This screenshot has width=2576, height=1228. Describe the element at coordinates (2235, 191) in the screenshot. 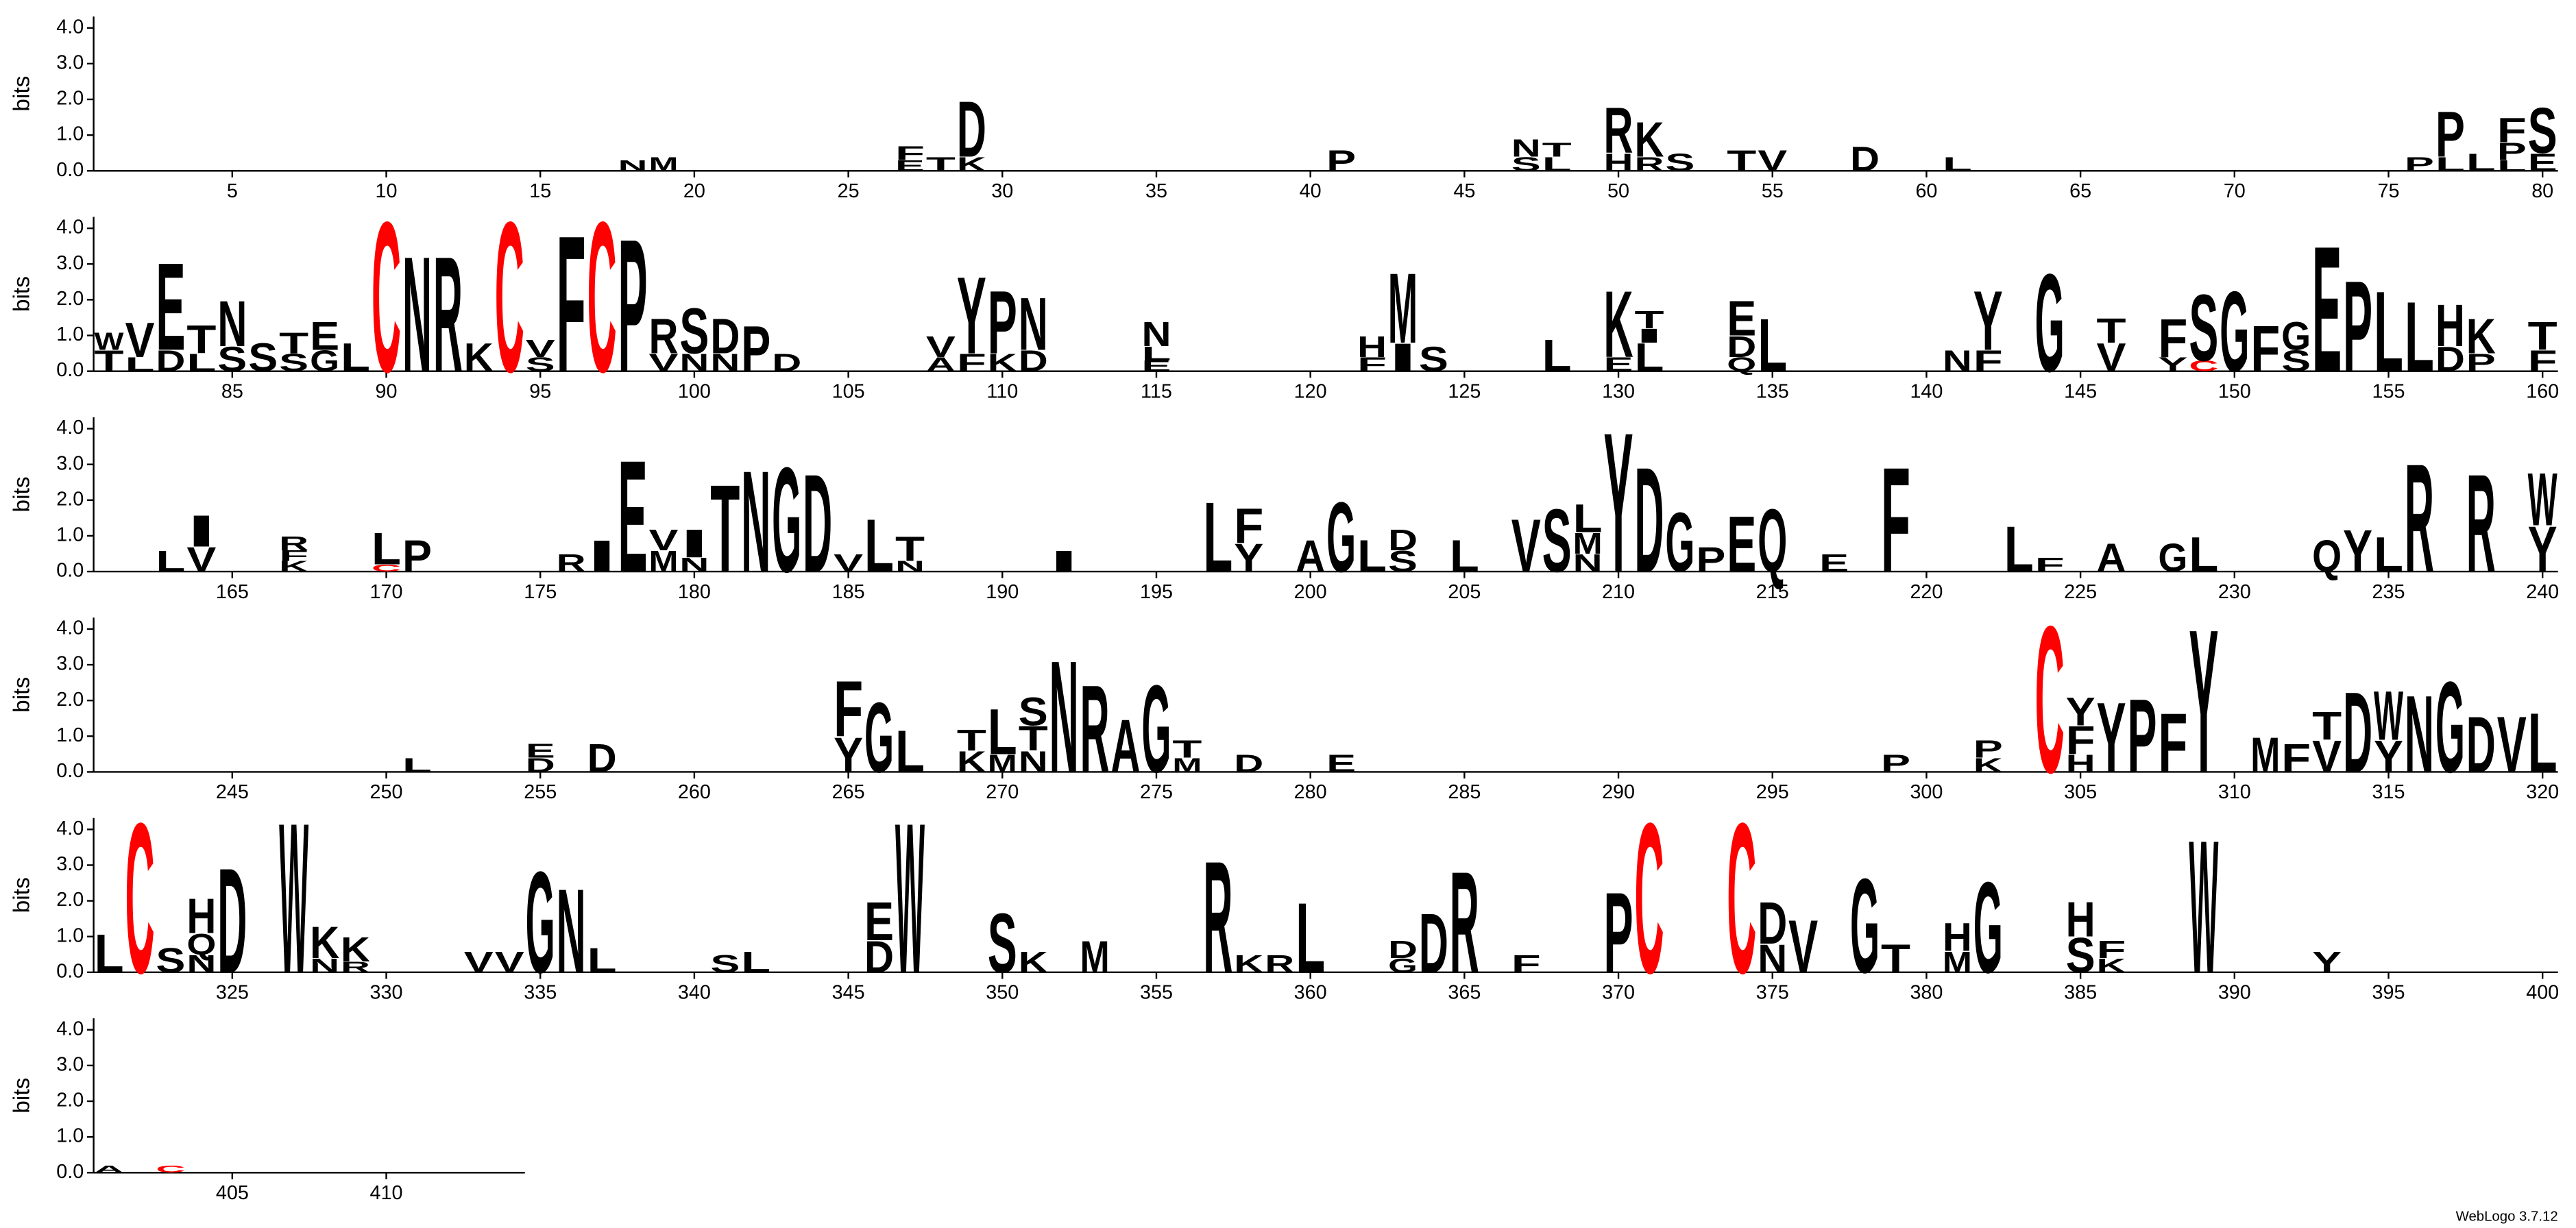

I see `x-tick-label: 70` at that location.